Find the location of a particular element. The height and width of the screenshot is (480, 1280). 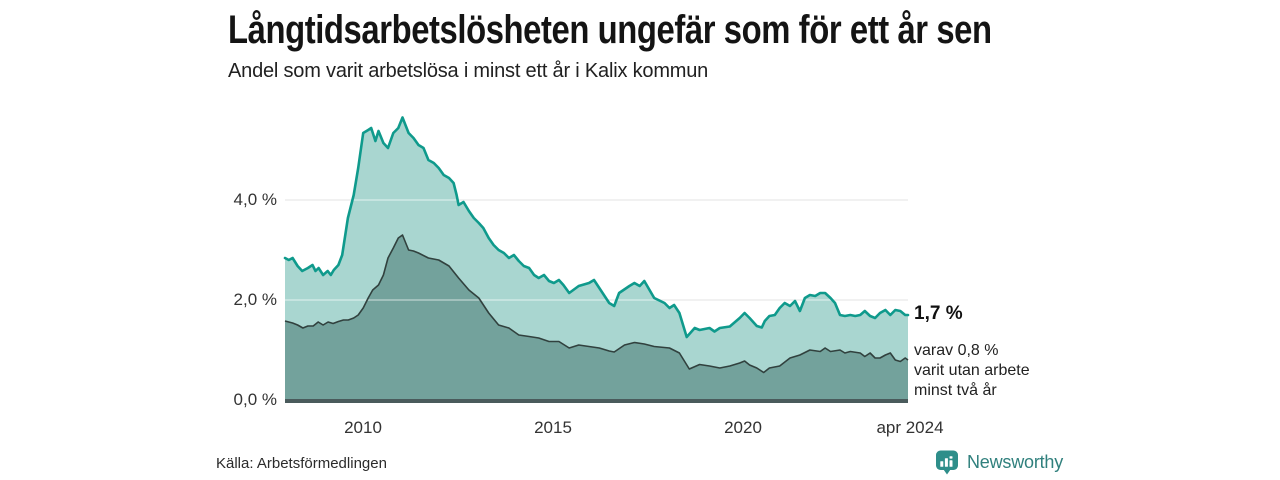

x-tick-2010: 2010 is located at coordinates (363, 427).